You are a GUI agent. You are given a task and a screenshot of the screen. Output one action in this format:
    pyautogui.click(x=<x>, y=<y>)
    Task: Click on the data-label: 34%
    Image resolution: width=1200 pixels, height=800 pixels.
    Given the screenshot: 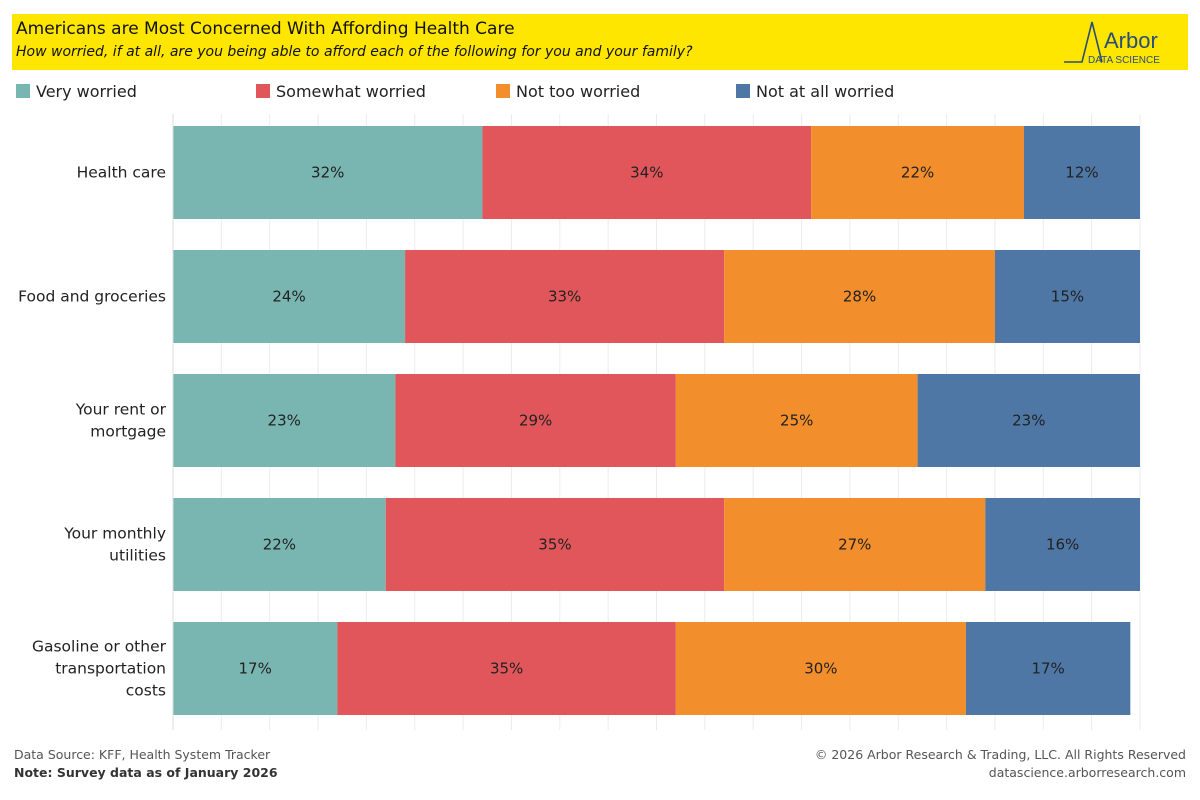 What is the action you would take?
    pyautogui.click(x=646, y=173)
    